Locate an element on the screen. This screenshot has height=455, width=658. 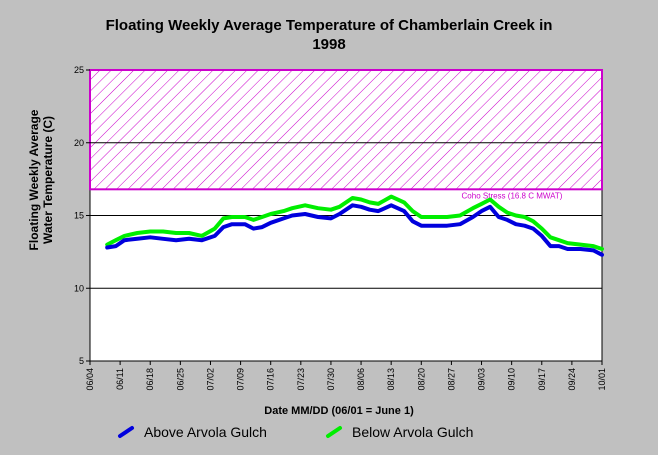
x-tick-label: 08/20 is located at coordinates (421, 379).